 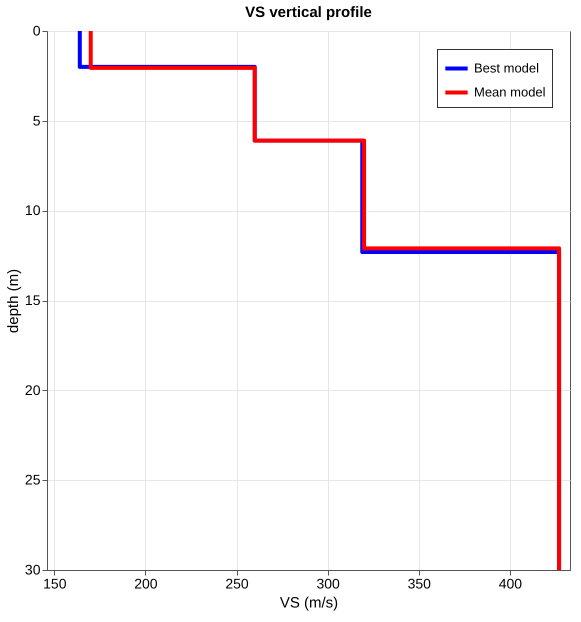 What do you see at coordinates (32, 390) in the screenshot?
I see `y-tick-label: 20` at bounding box center [32, 390].